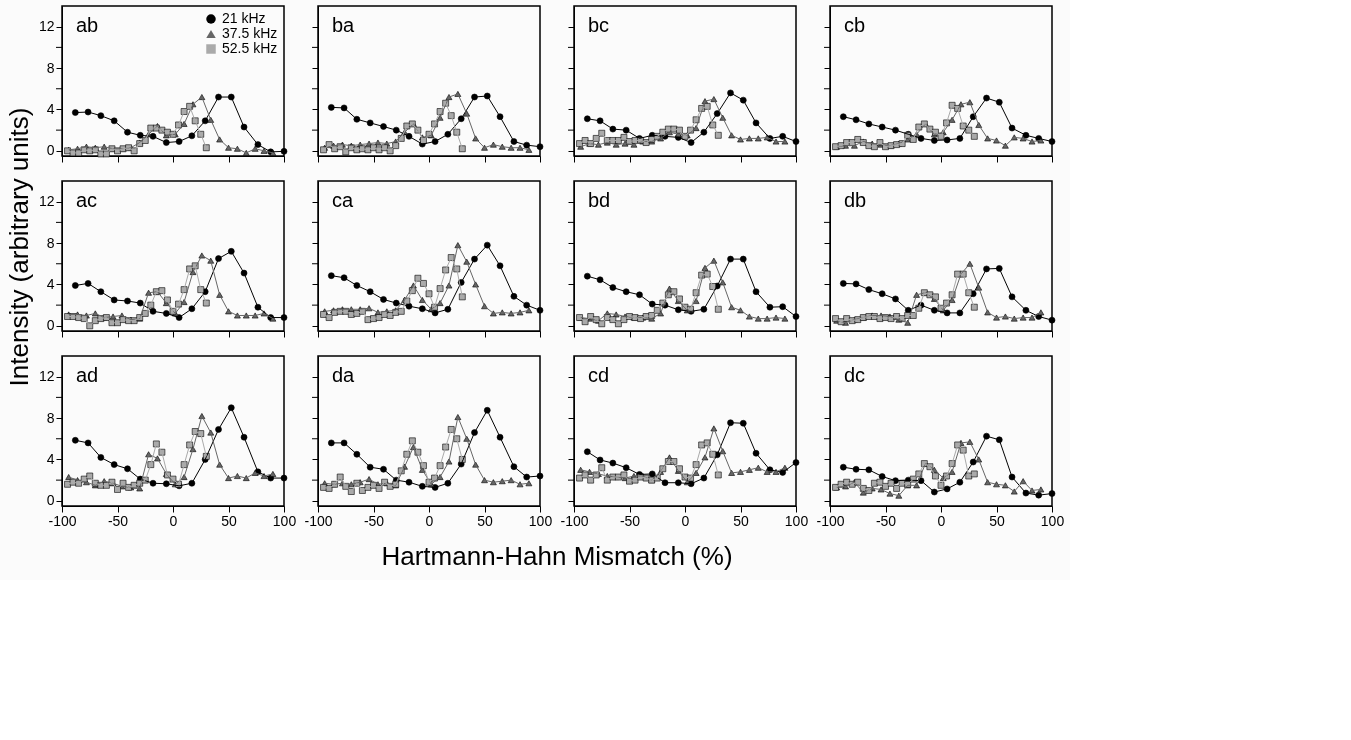 The width and height of the screenshot is (1351, 740). Describe the element at coordinates (19, 247) in the screenshot. I see `y-axis-title: Intensity (arbitrary units)` at that location.